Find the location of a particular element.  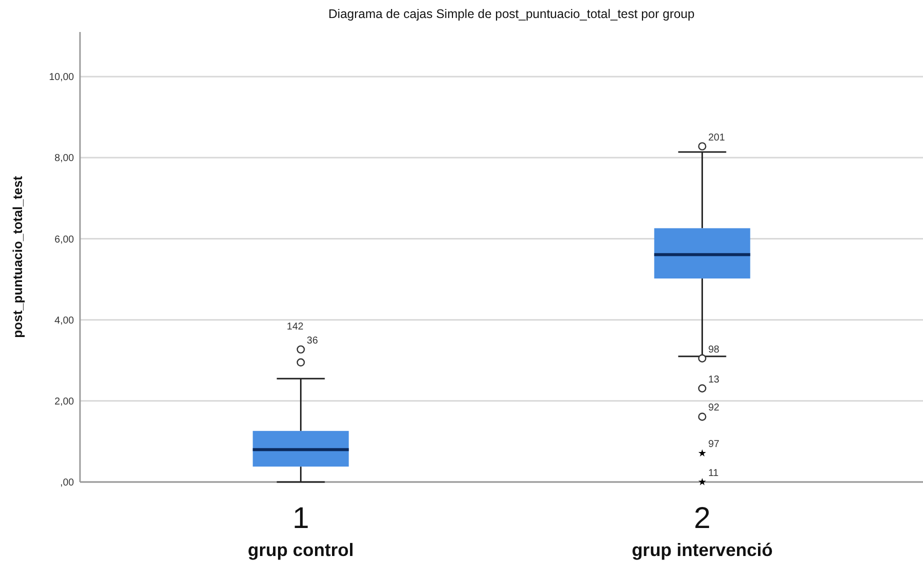

annotation: 142 is located at coordinates (295, 326).